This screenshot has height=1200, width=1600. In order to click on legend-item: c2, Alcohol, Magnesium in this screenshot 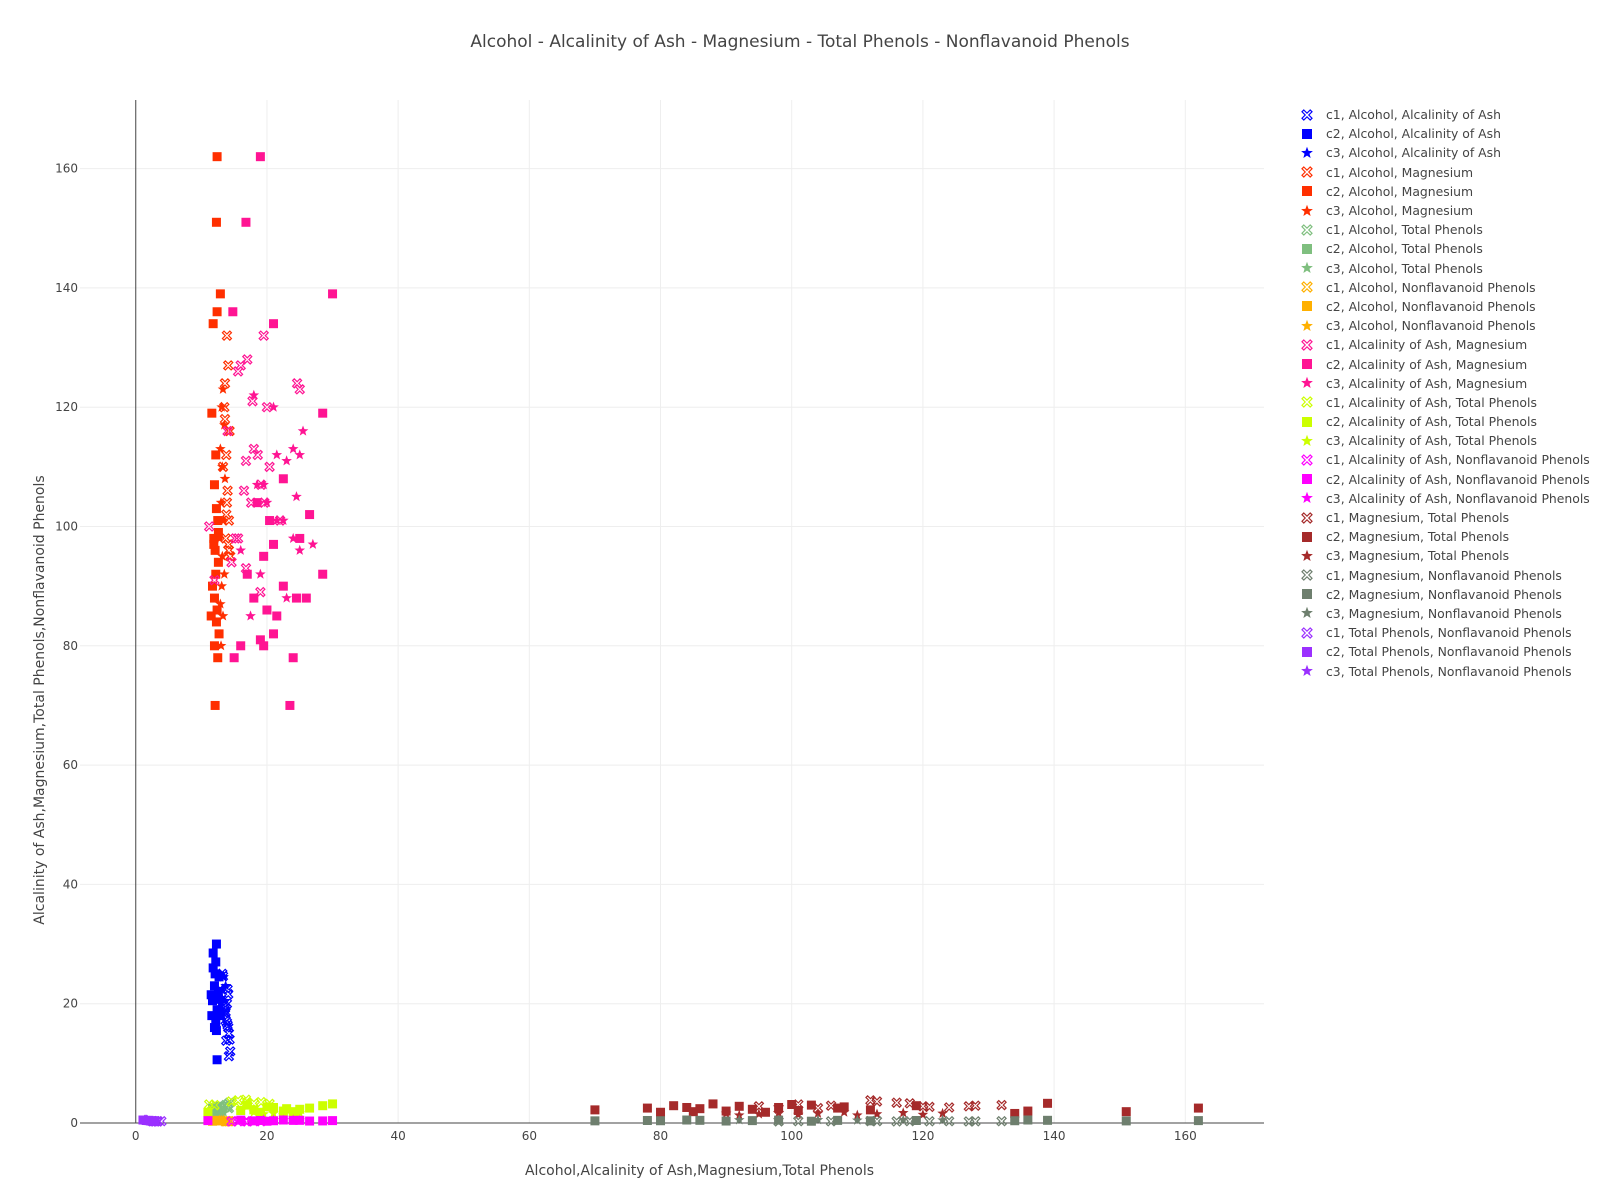, I will do `click(1445, 191)`.